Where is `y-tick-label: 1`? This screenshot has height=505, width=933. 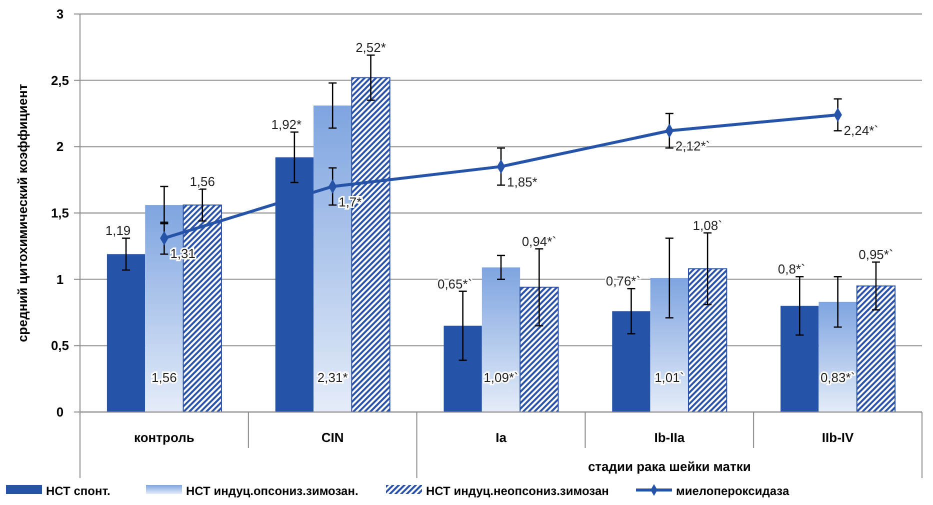
y-tick-label: 1 is located at coordinates (60, 279).